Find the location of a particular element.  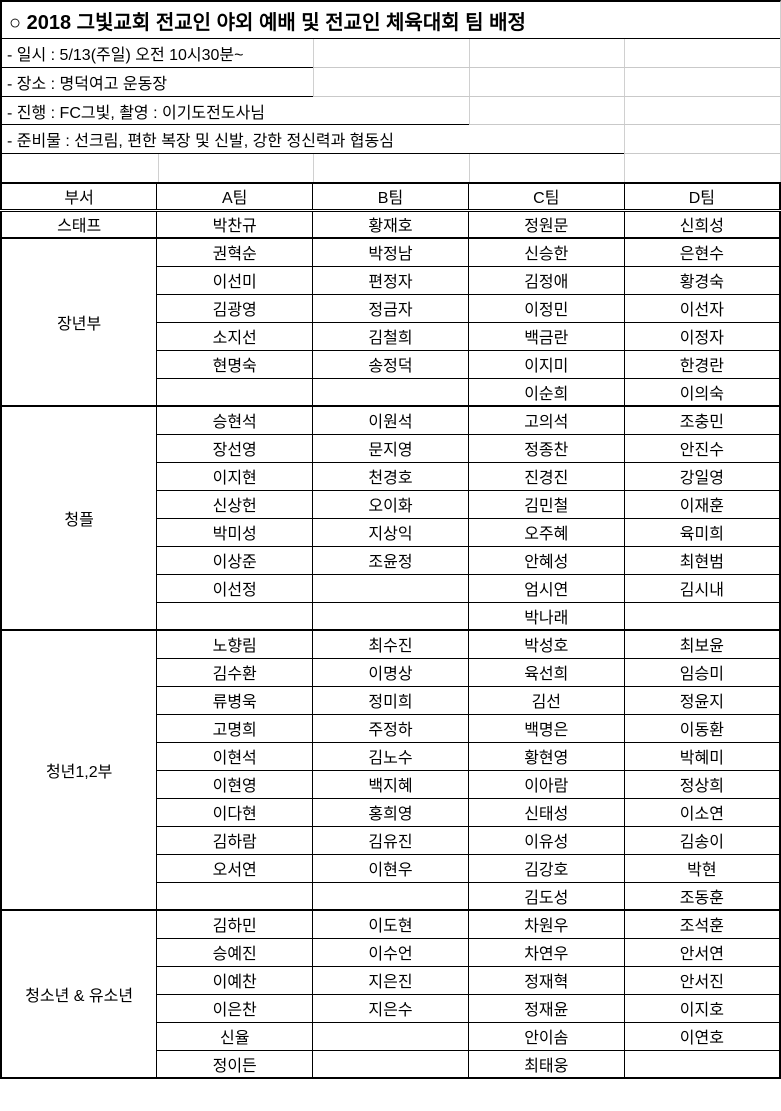

member-cell: 이예찬 is located at coordinates (235, 980).